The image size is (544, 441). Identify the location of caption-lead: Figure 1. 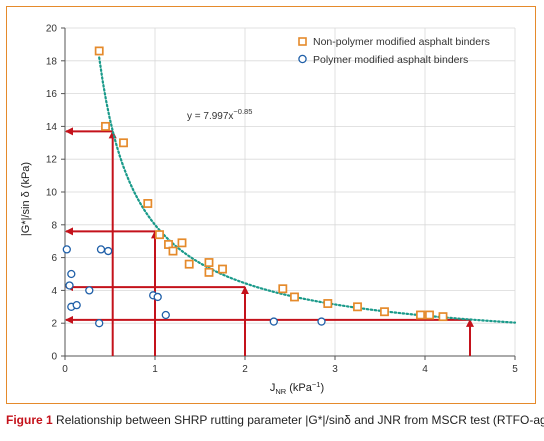
(29, 420).